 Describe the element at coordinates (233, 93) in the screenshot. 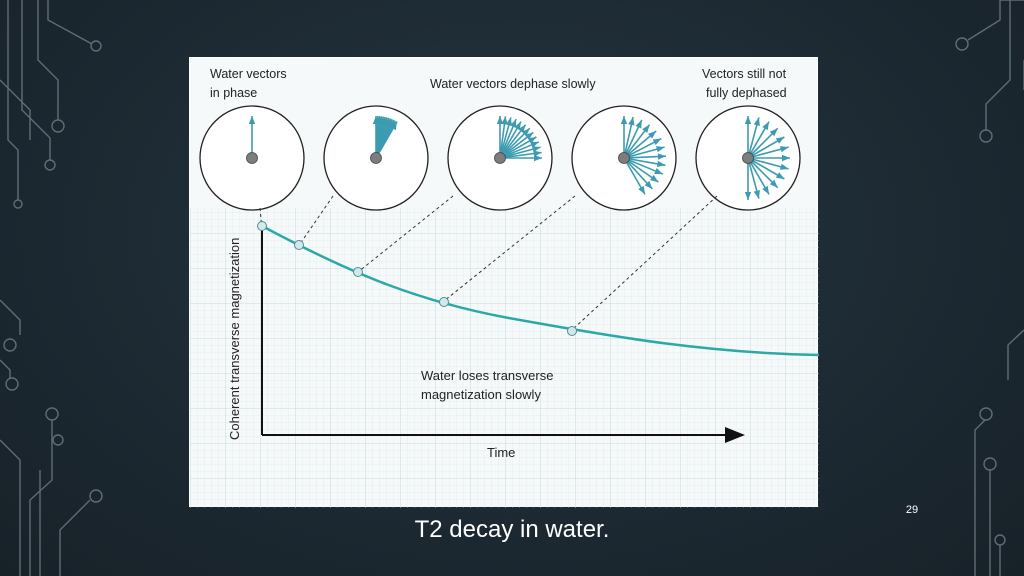

I see `label-in-phase-line2: in phase` at that location.